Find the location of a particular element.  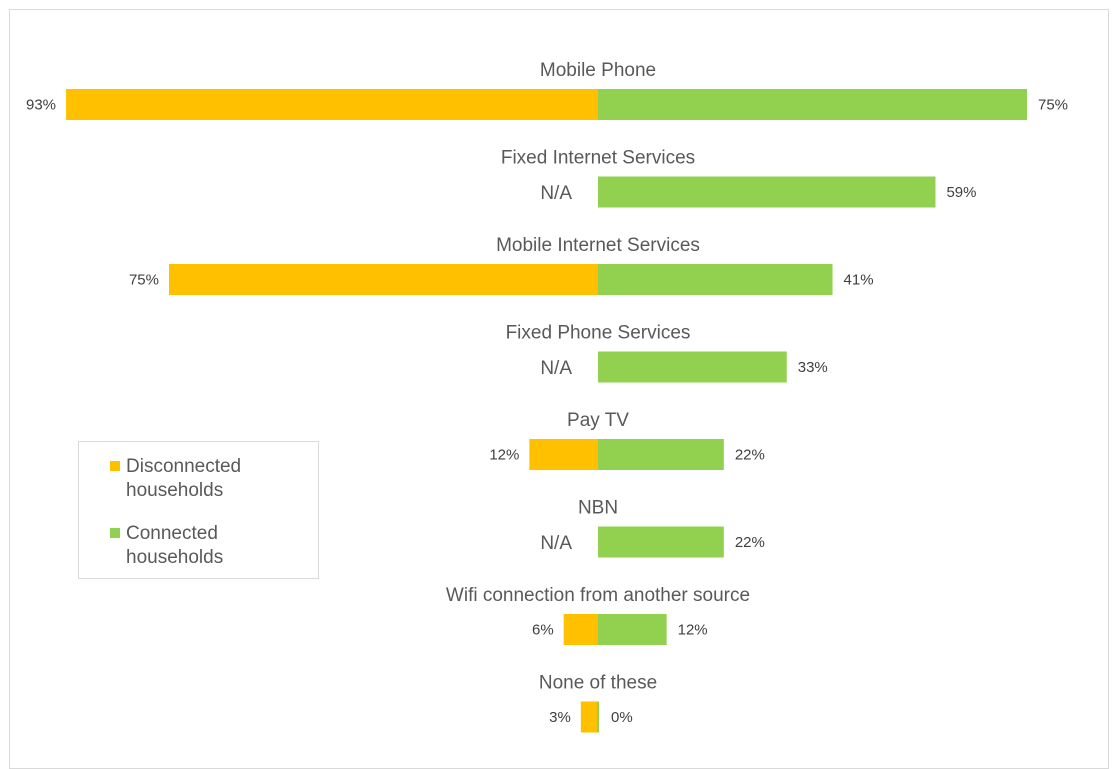

legend-label-disconnected-line1: Disconnected is located at coordinates (184, 466).